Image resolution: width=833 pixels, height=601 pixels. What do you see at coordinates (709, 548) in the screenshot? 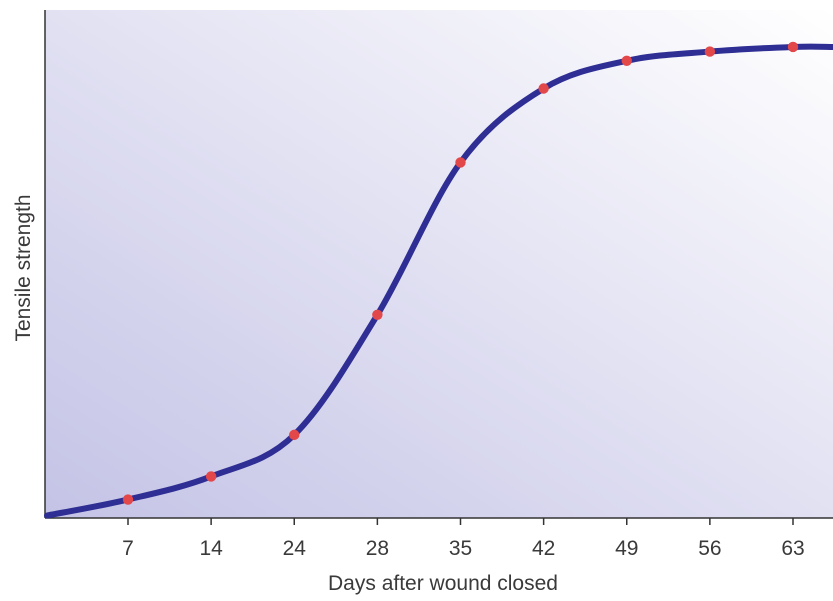
I see `x-tick-label: 56` at bounding box center [709, 548].